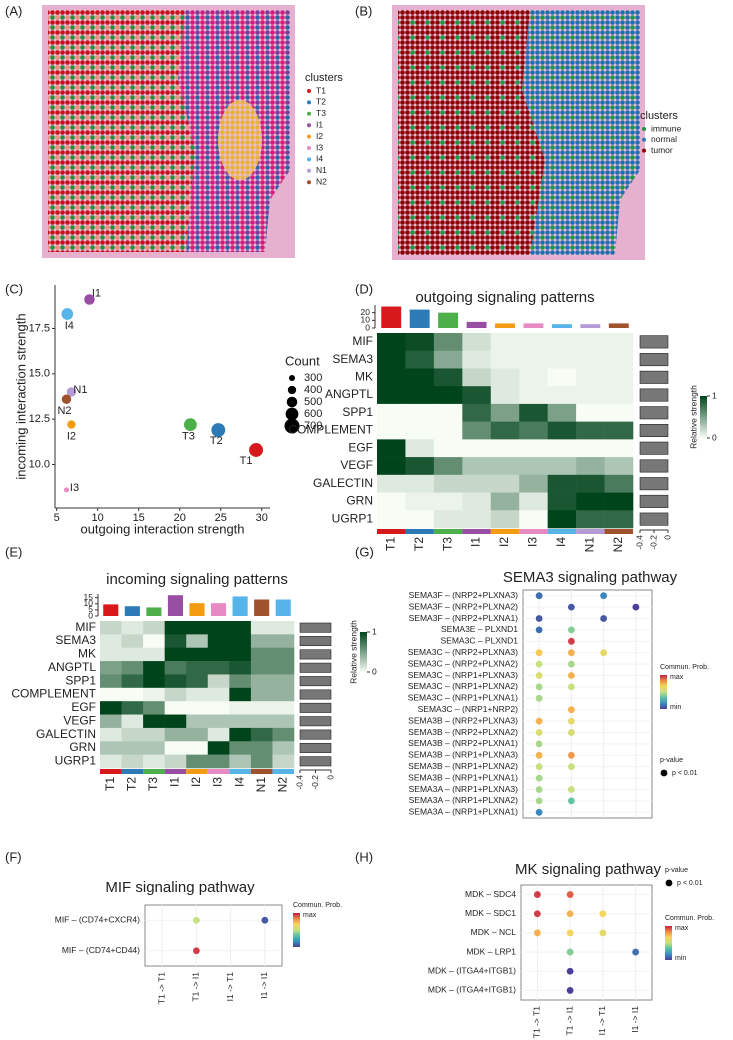 This screenshot has height=1040, width=733. Describe the element at coordinates (703, 417) in the screenshot. I see `colorbar` at that location.